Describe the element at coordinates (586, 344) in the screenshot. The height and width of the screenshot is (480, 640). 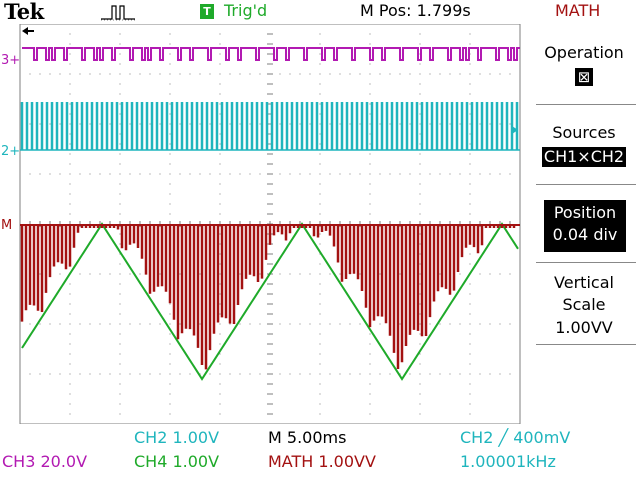
I see `menu-divider` at that location.